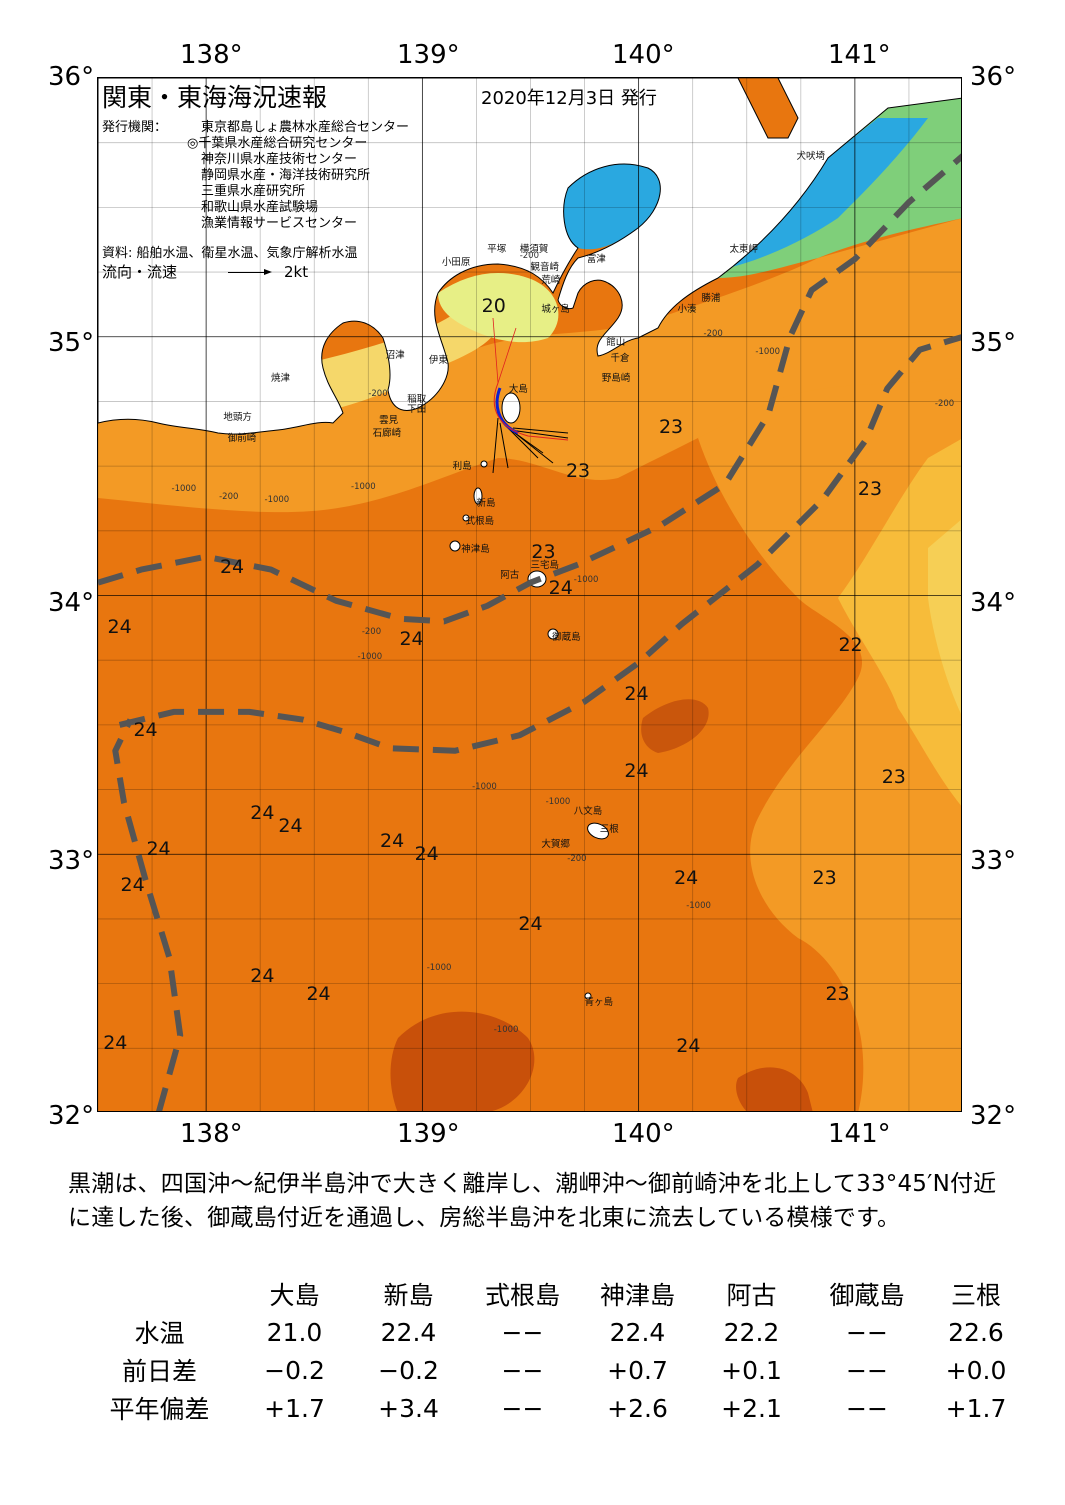 The width and height of the screenshot is (1065, 1505). I want to click on publisher-item: 漁業情報サービスセンター, so click(279, 223).